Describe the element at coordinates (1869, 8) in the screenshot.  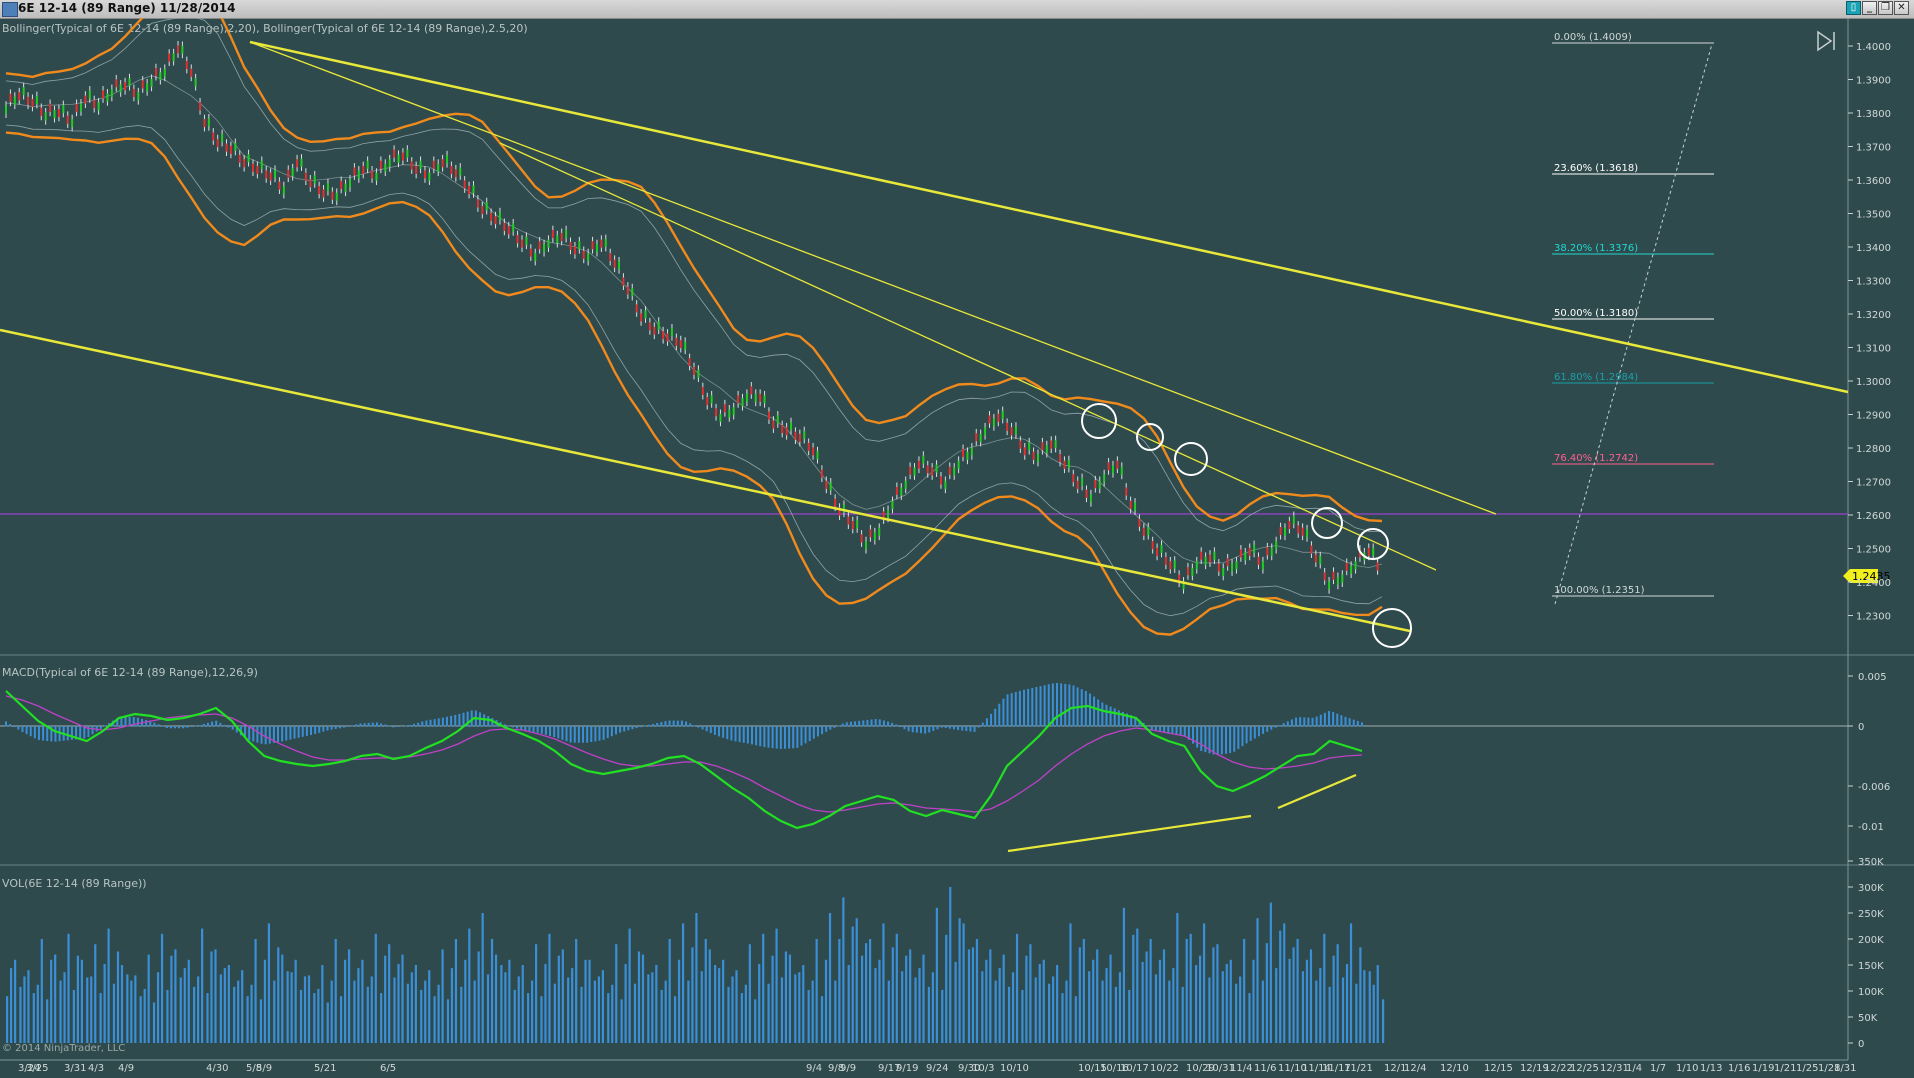
I see `minimize-button: _` at that location.